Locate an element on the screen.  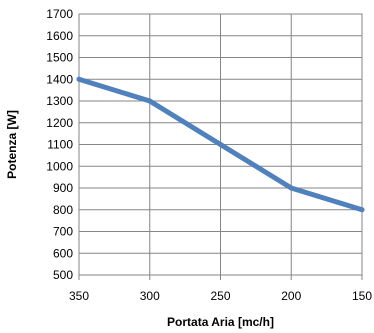
y-tick-label: 1400 is located at coordinates (59, 79).